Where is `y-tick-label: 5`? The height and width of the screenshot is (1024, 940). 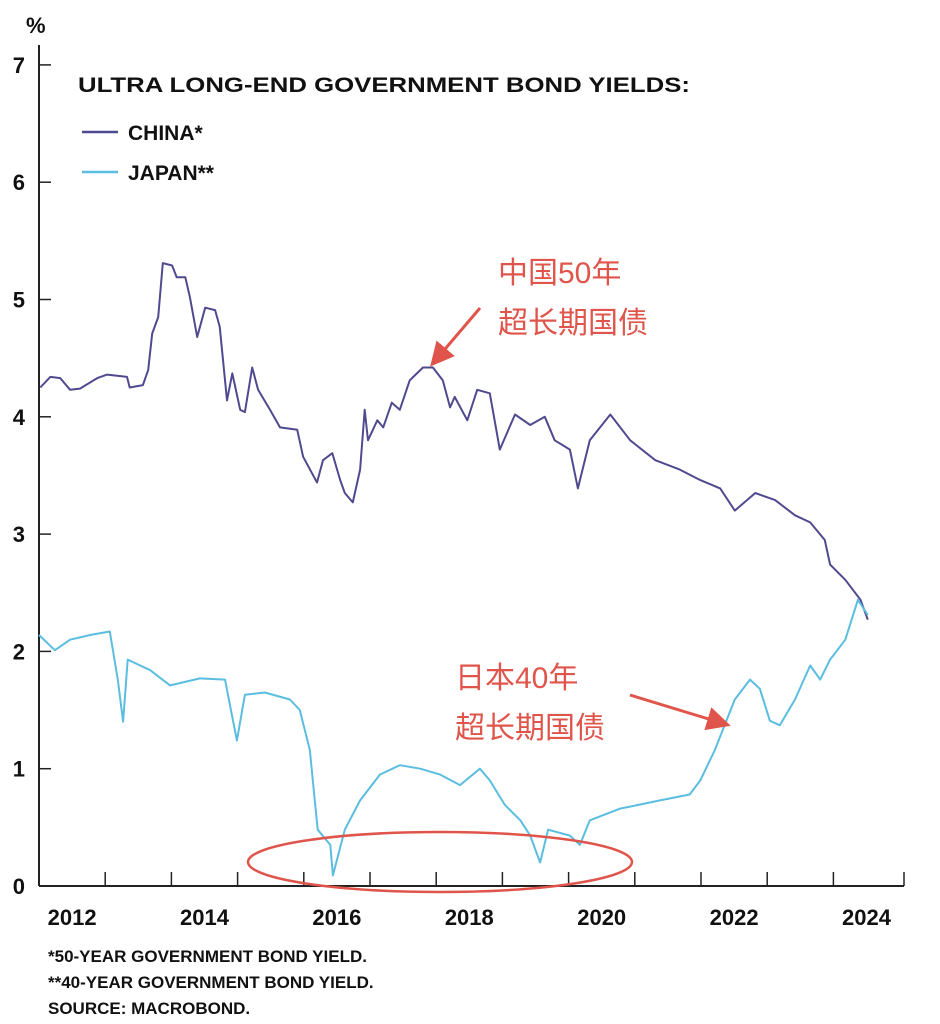
y-tick-label: 5 is located at coordinates (19, 300).